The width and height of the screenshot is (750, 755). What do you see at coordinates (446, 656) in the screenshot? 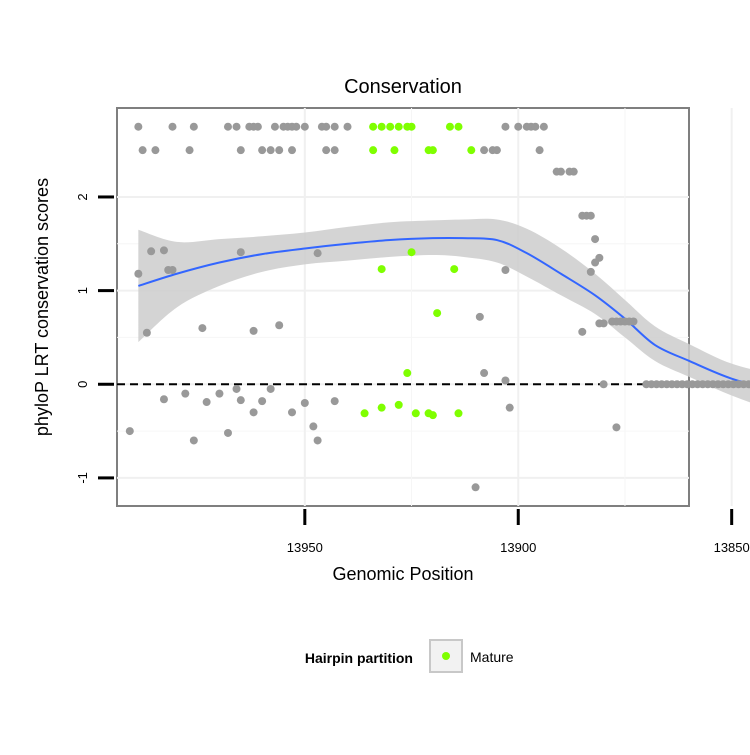
I see `legend-key-mature-point` at bounding box center [446, 656].